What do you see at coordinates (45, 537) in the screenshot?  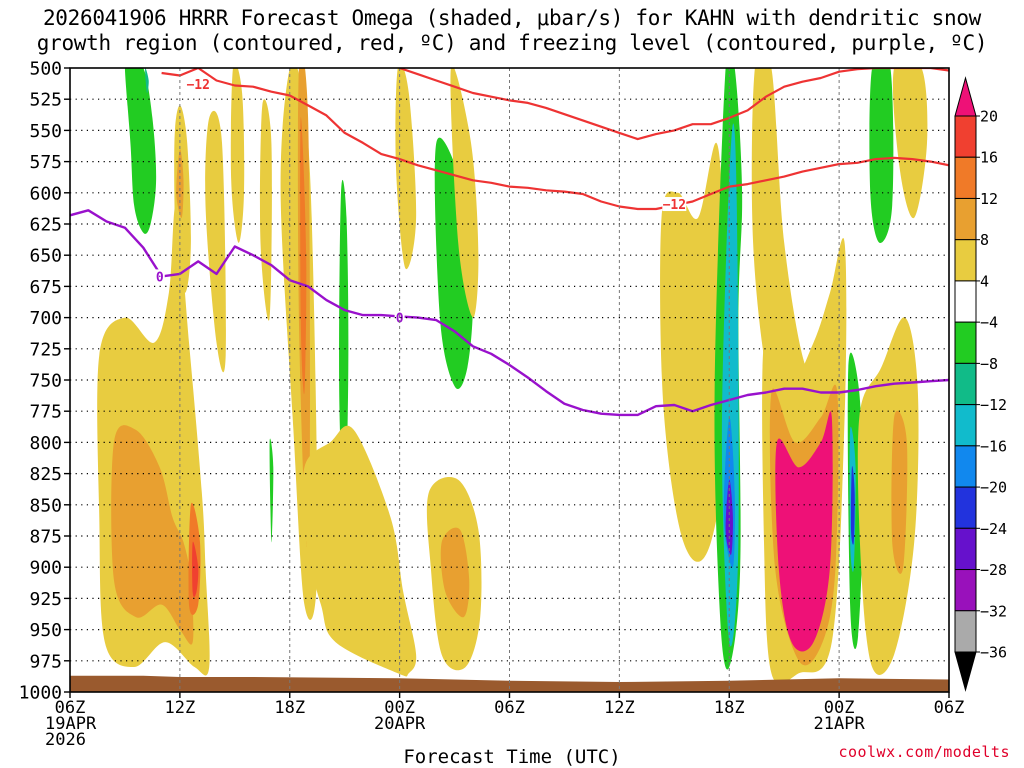 I see `y-tick-label: 875` at bounding box center [45, 537].